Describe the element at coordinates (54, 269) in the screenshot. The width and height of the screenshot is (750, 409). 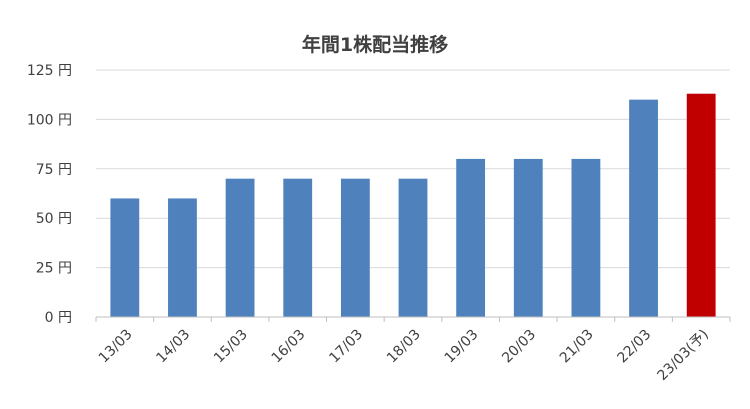
I see `y-tick-label: 25 円` at that location.